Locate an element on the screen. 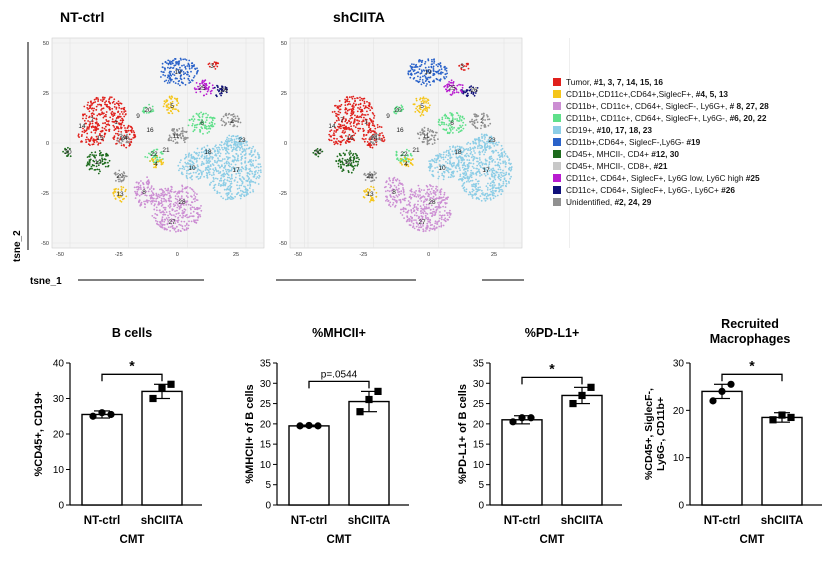  chart-title: Macrophages is located at coordinates (750, 339).